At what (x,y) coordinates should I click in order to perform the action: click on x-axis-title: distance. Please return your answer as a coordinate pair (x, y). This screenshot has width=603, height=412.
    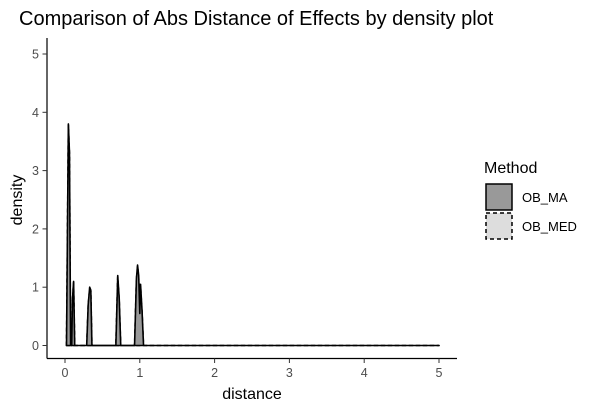
    Looking at the image, I should click on (252, 394).